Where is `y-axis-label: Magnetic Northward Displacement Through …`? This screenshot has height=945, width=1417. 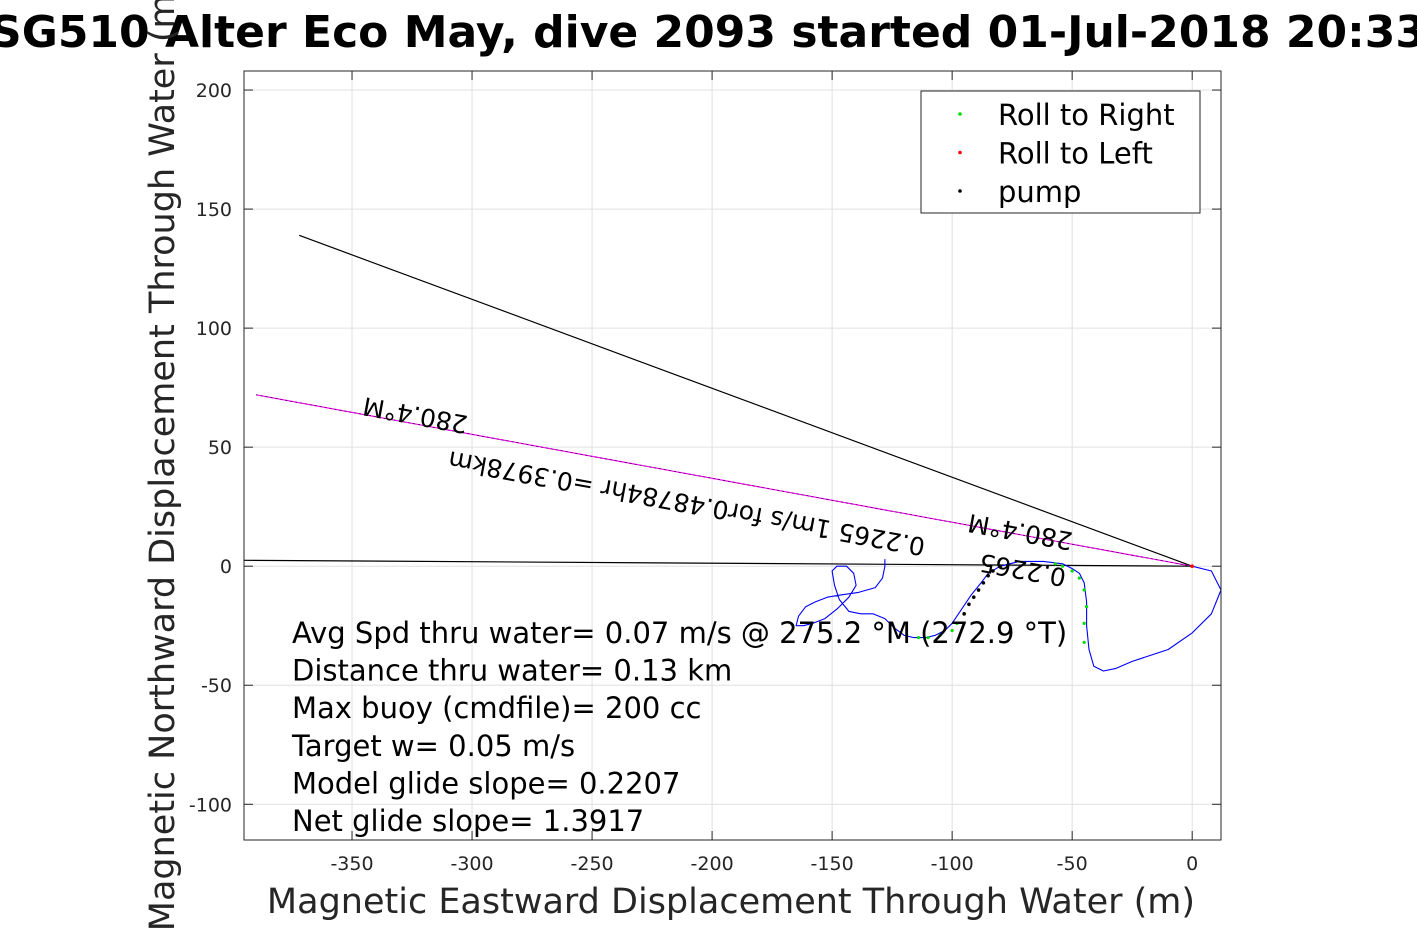 y-axis-label: Magnetic Northward Displacement Through … is located at coordinates (163, 465).